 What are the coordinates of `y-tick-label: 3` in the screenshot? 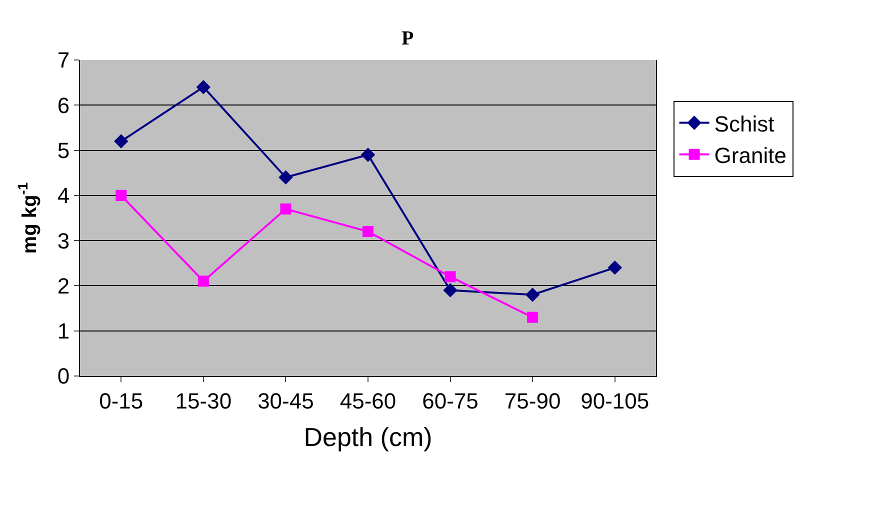 It's located at (63, 241).